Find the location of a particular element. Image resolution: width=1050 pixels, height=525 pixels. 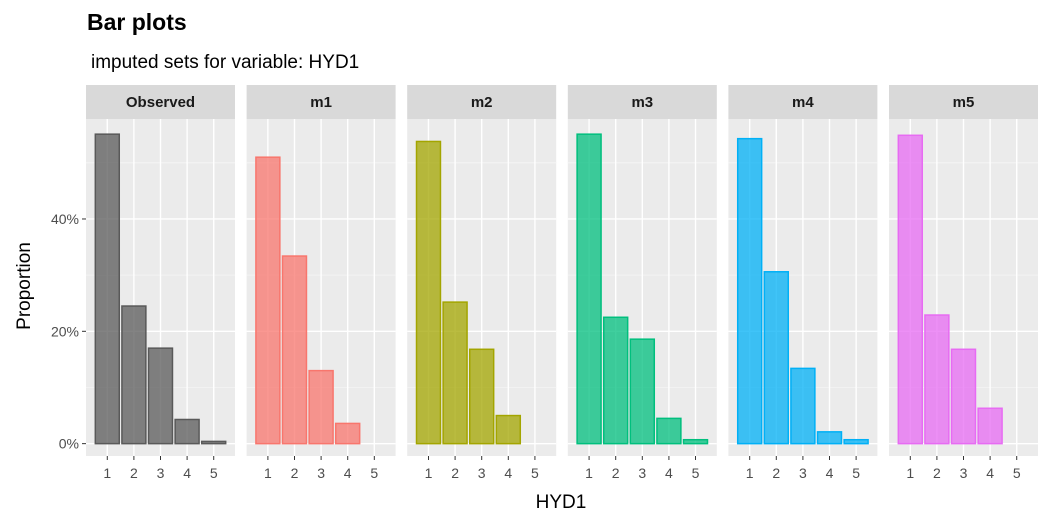

y-axis: 0% 20% 40% is located at coordinates (68, 331).